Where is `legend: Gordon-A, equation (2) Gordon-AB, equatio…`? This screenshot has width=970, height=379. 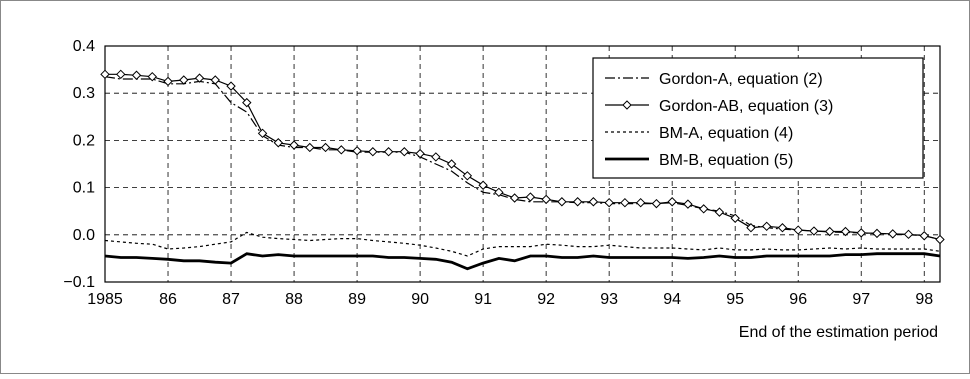 legend: Gordon-A, equation (2) Gordon-AB, equatio… is located at coordinates (758, 118).